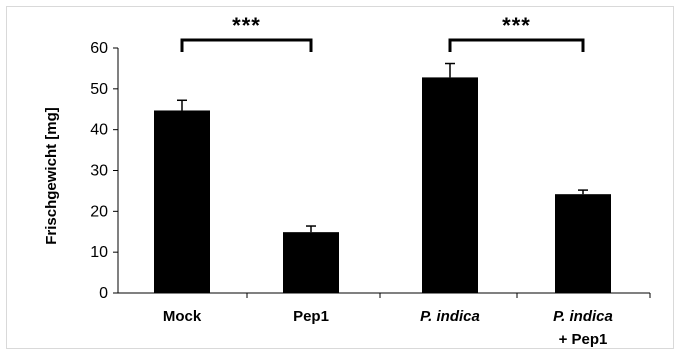  What do you see at coordinates (182, 316) in the screenshot?
I see `x-category-label: Mock` at bounding box center [182, 316].